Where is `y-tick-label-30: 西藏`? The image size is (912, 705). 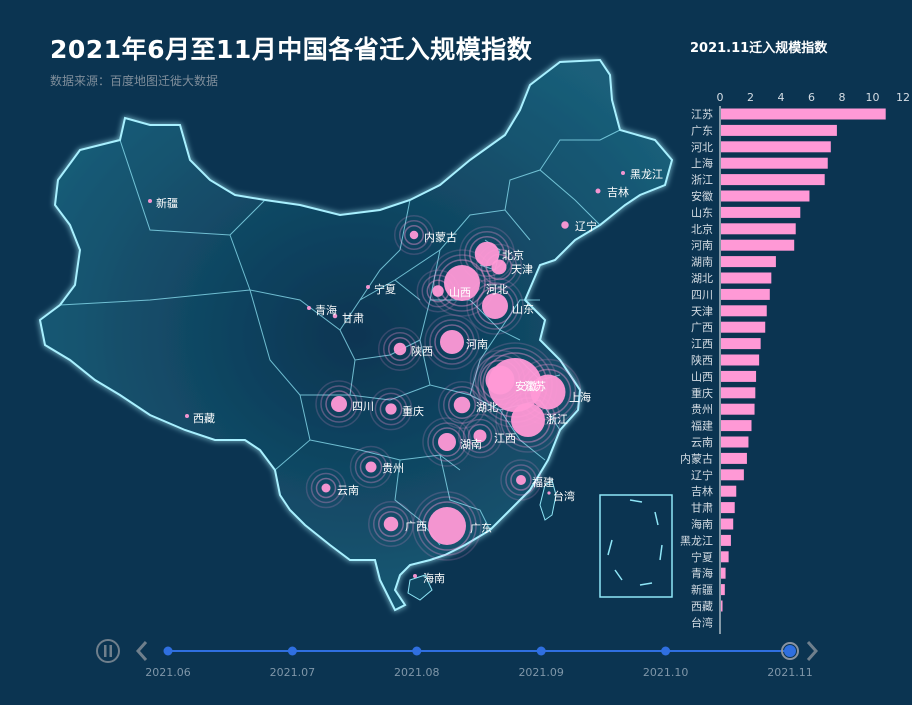
y-tick-label-30: 西藏 is located at coordinates (702, 606).